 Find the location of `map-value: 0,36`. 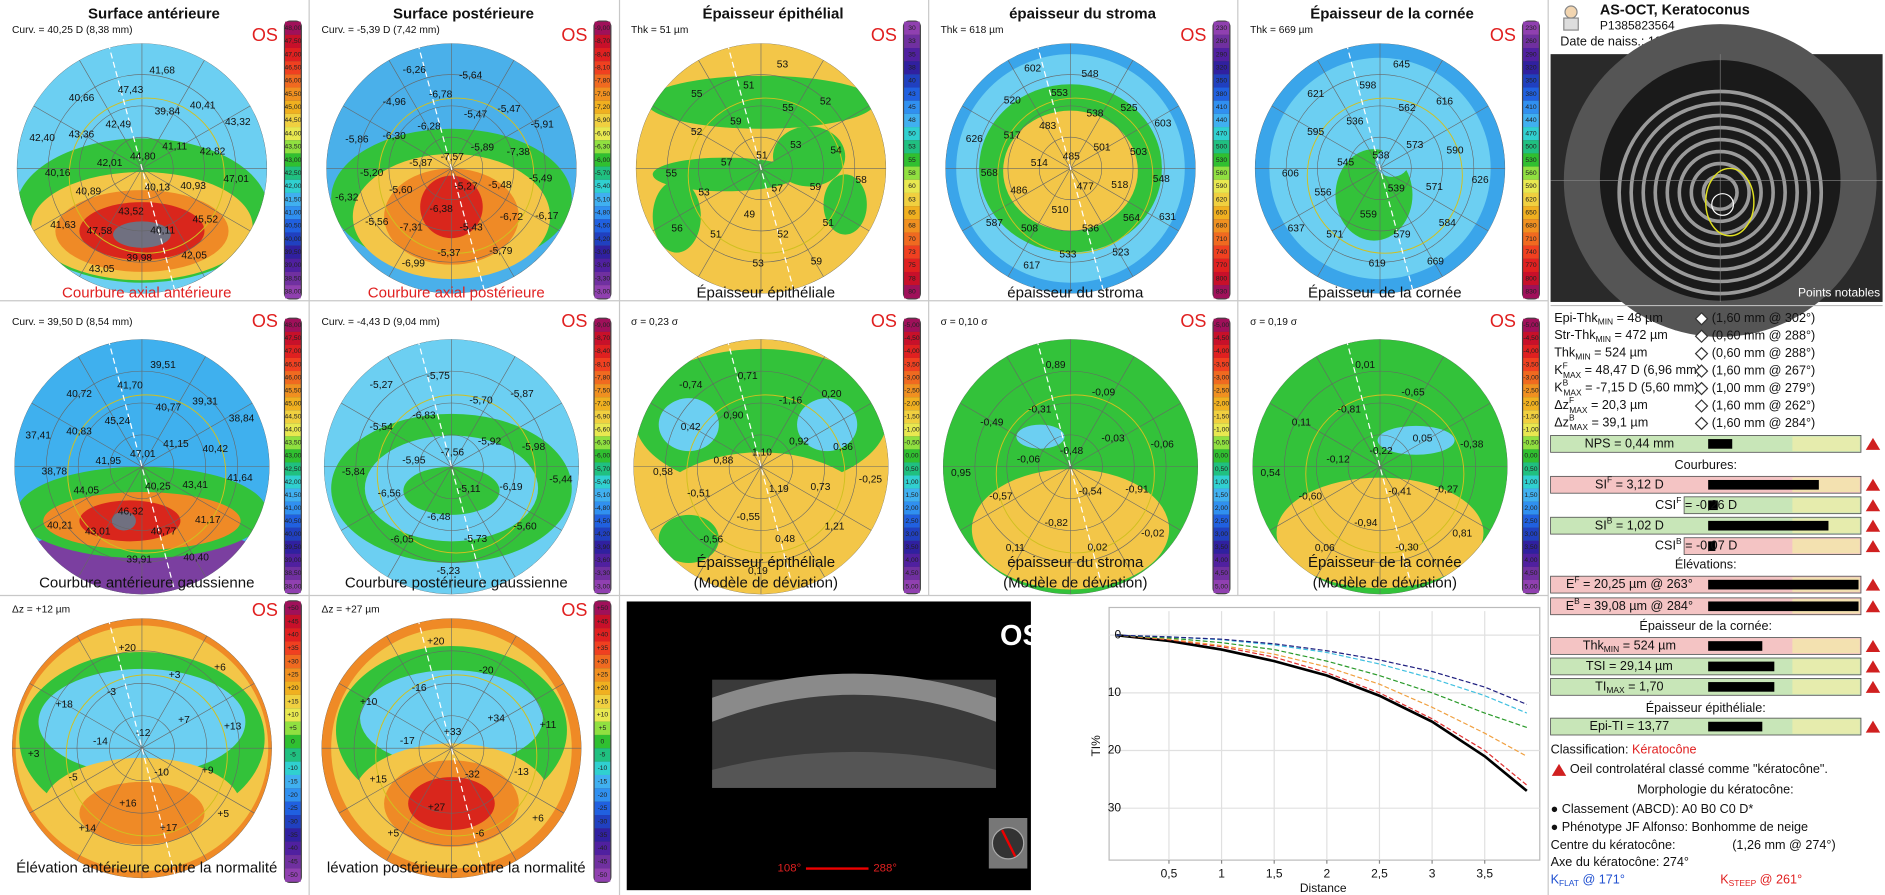

map-value: 0,36 is located at coordinates (843, 447).